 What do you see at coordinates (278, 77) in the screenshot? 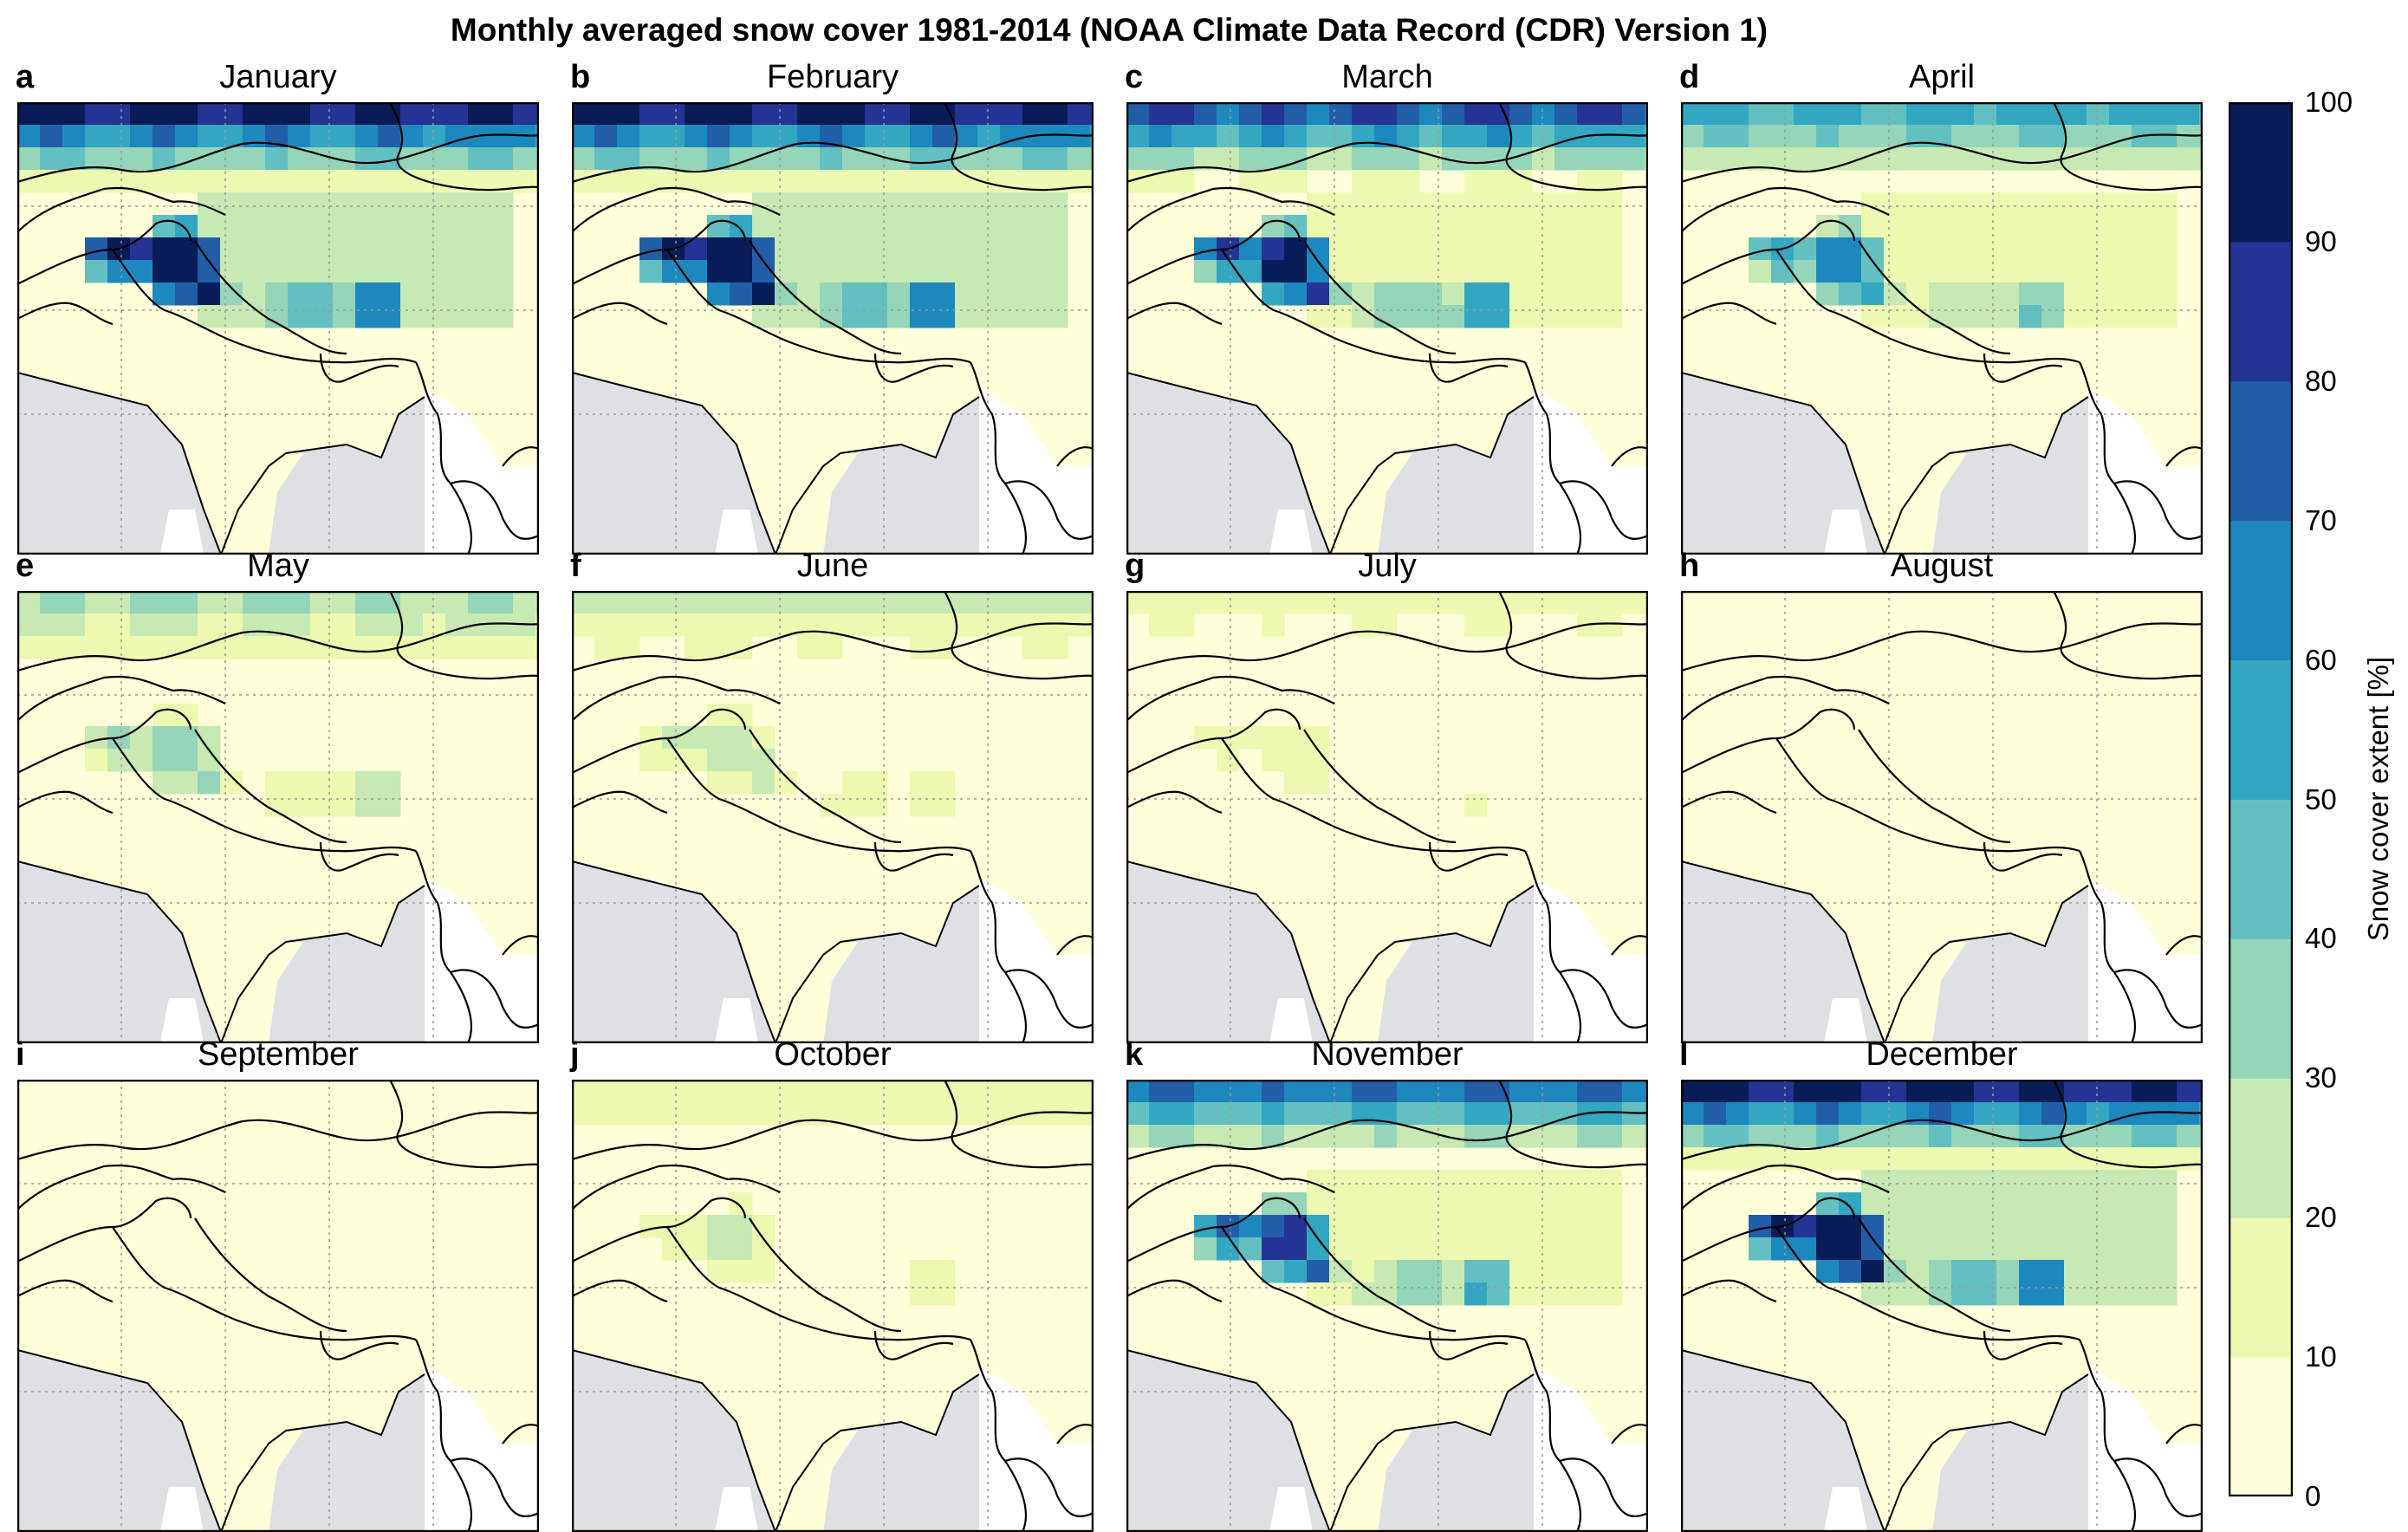
I see `panel-month-label: January` at bounding box center [278, 77].